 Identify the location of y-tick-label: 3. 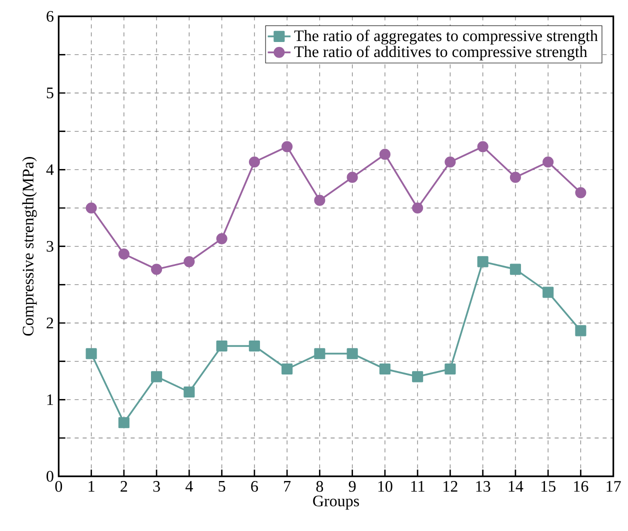
(50, 246).